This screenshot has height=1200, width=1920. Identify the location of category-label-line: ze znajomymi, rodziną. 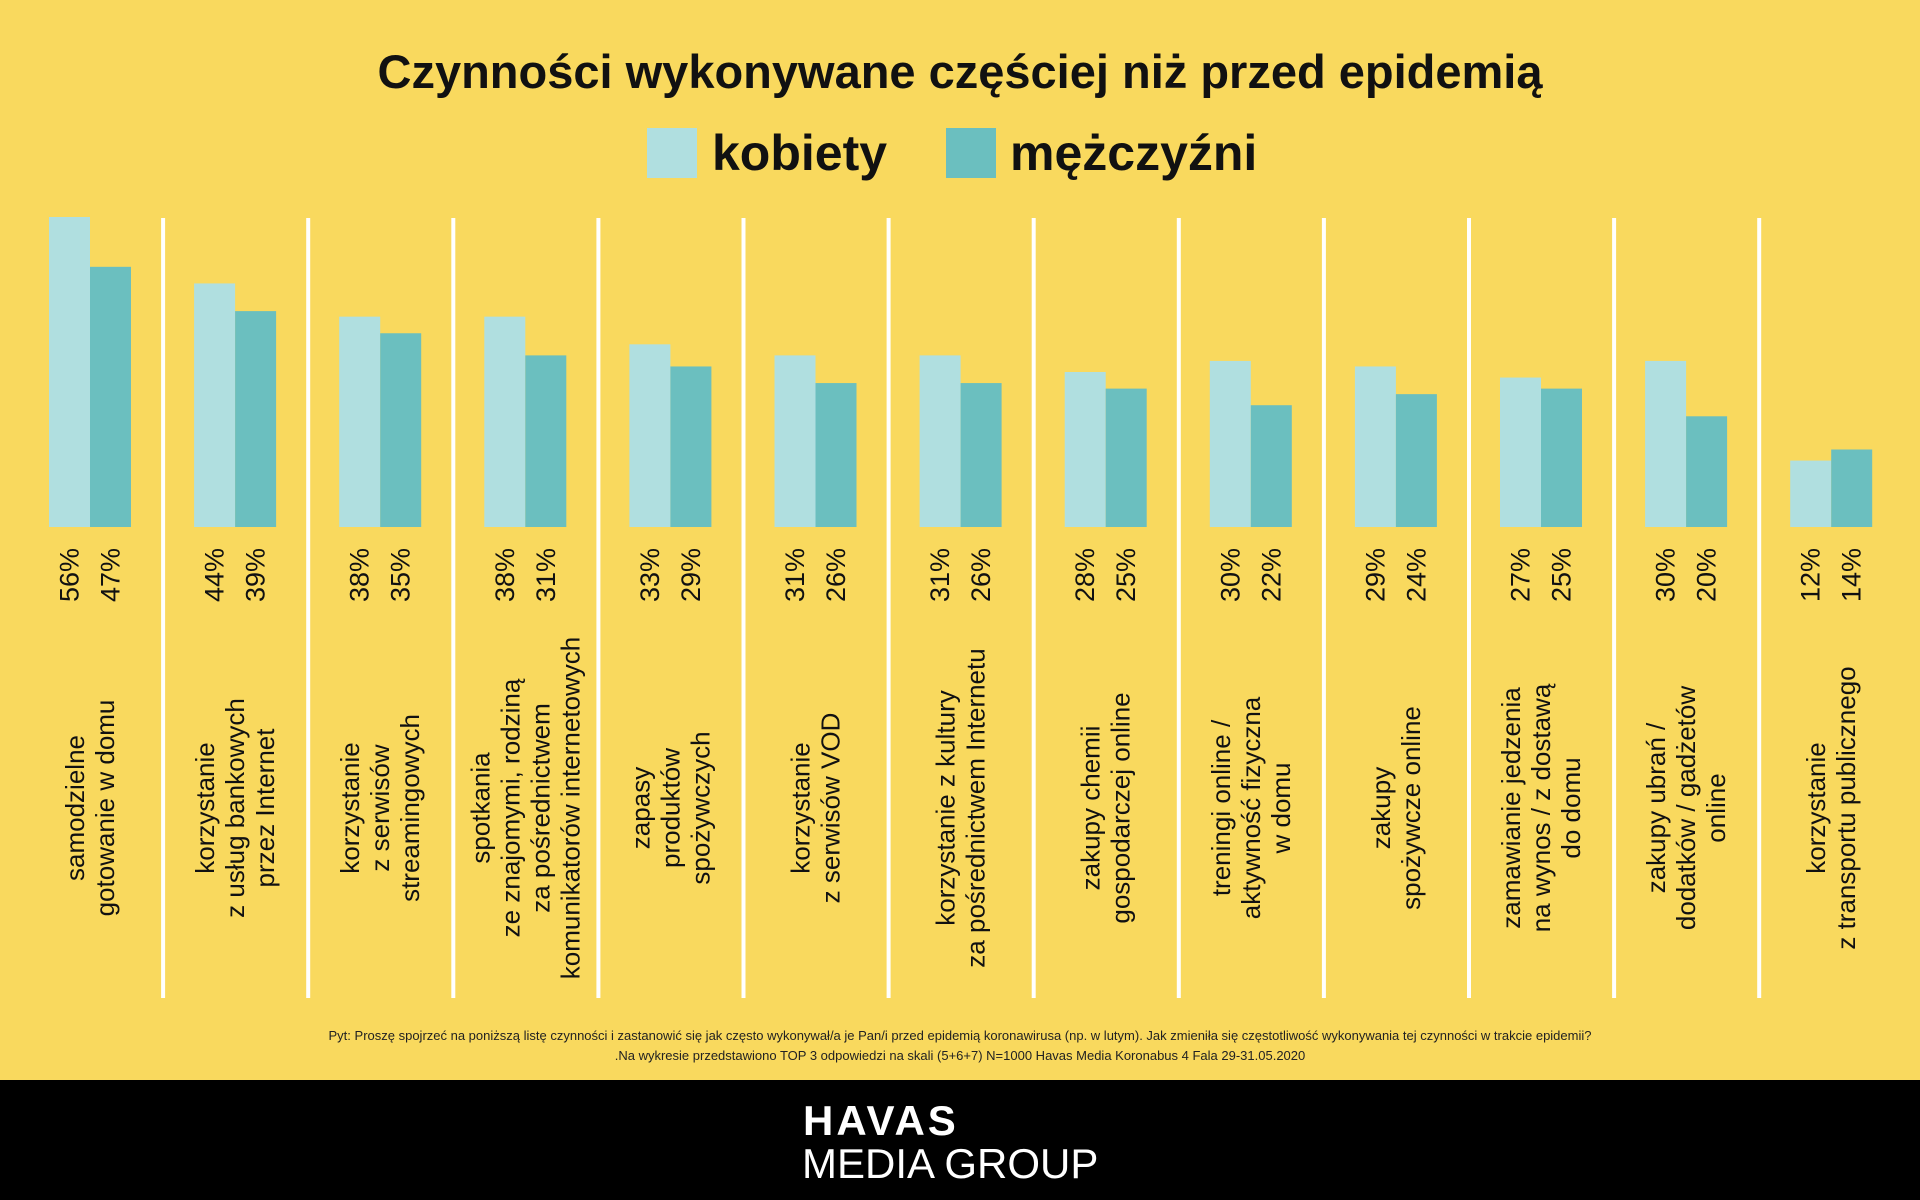
(510, 807).